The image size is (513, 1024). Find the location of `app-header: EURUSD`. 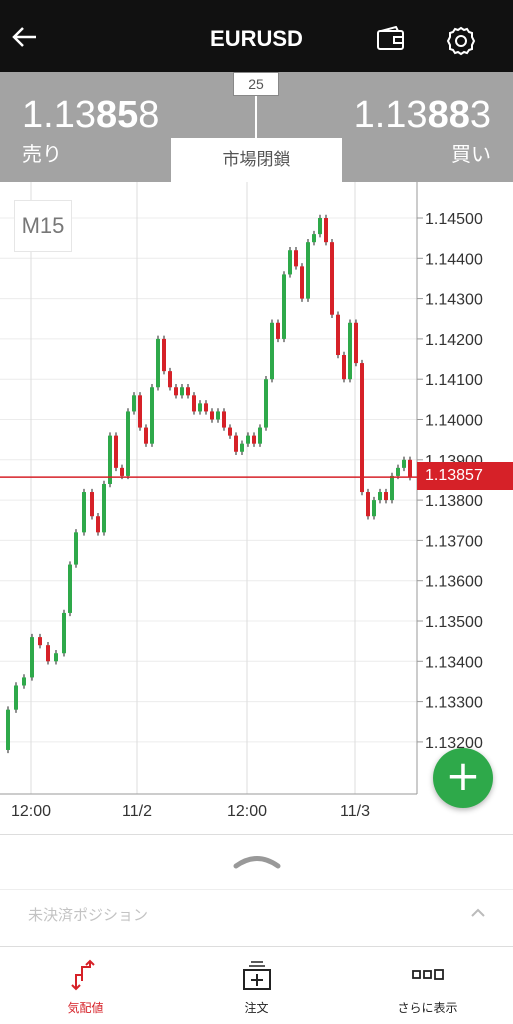

app-header: EURUSD is located at coordinates (256, 36).